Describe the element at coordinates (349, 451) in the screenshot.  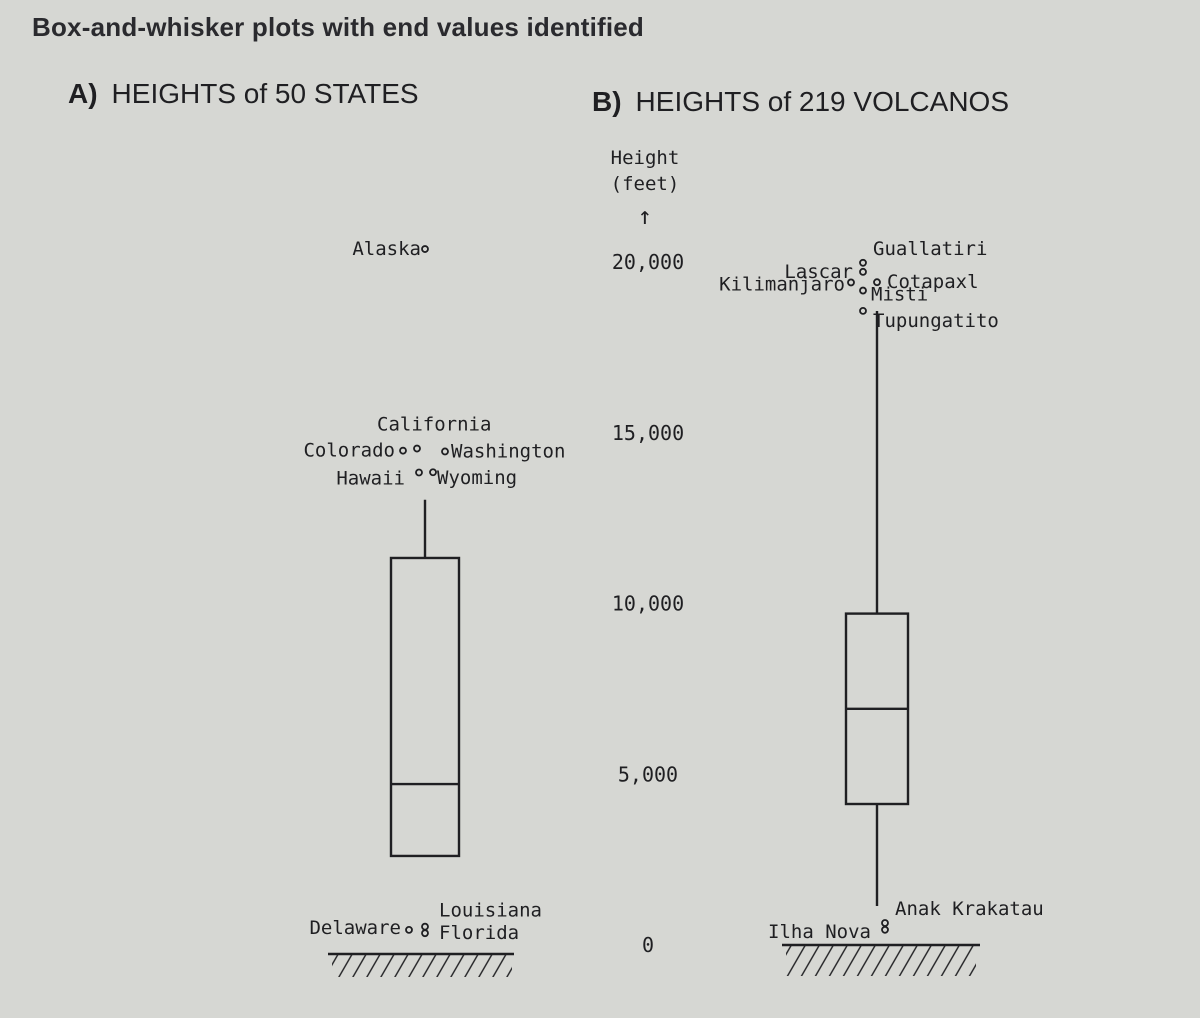
I see `outlier-label-colorado: Colorado` at that location.